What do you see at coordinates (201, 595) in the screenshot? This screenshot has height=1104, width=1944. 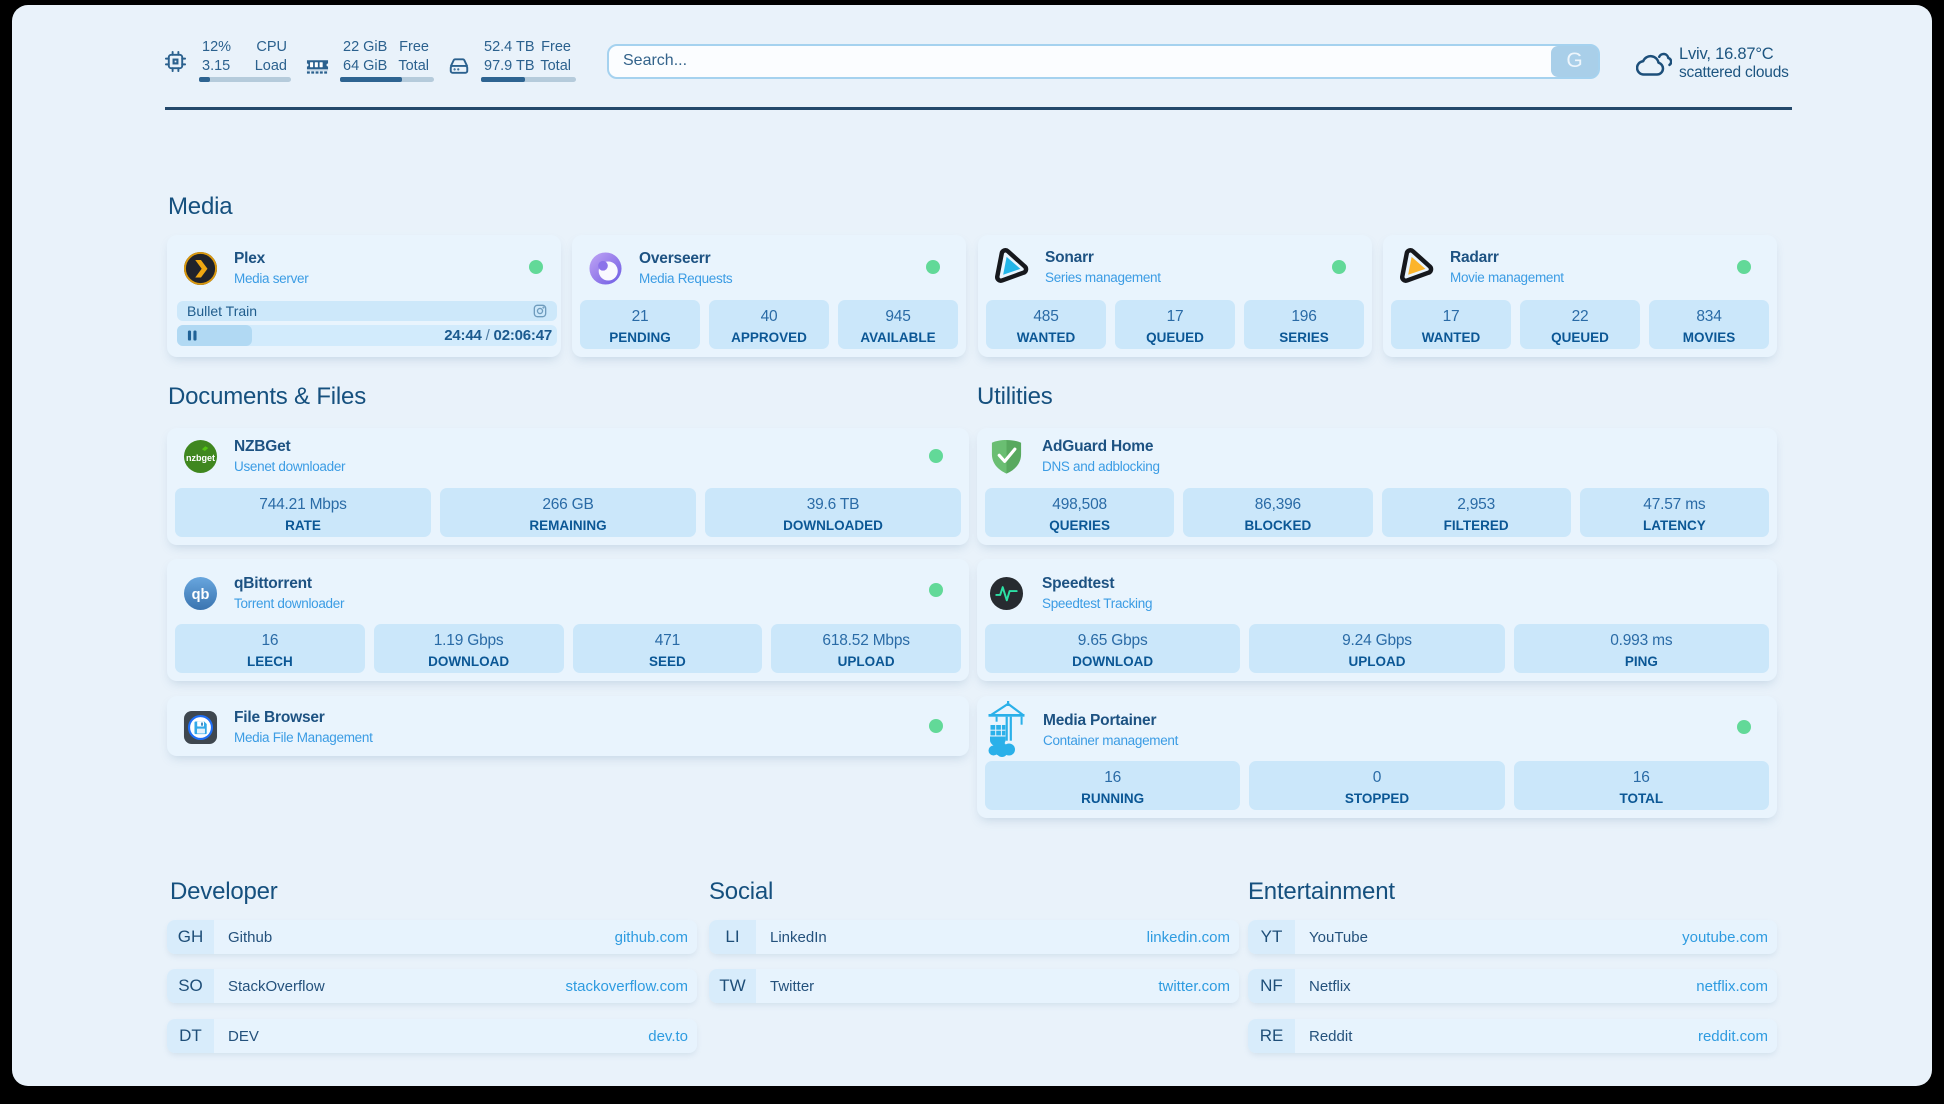 I see `svg-text: qb` at bounding box center [201, 595].